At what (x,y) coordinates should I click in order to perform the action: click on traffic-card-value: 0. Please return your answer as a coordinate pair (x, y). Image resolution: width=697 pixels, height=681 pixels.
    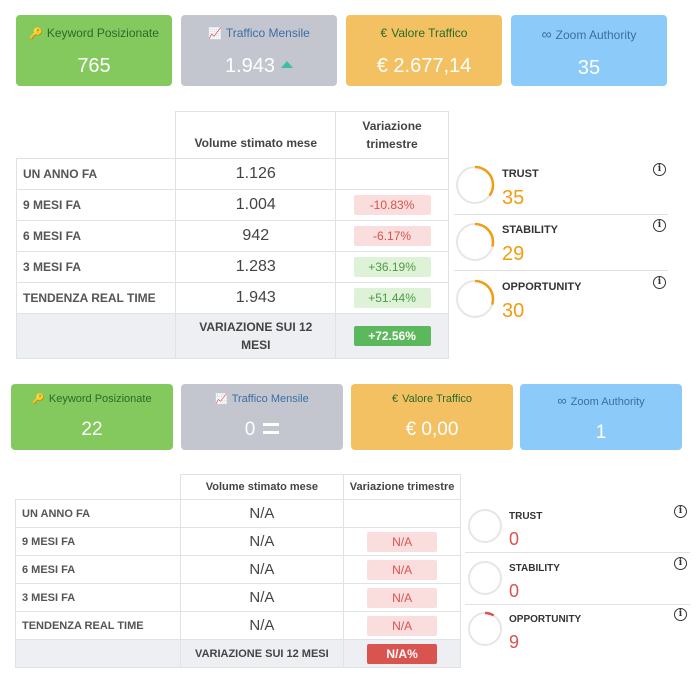
    Looking at the image, I should click on (250, 429).